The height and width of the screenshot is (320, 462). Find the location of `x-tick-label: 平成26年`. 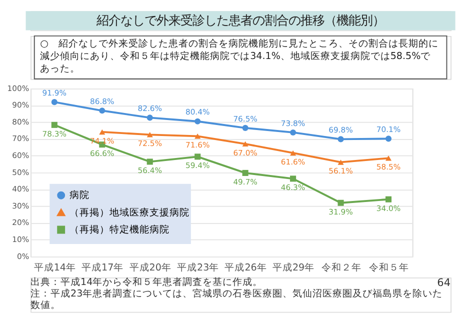

x-tick-label: 平成26年 is located at coordinates (245, 267).